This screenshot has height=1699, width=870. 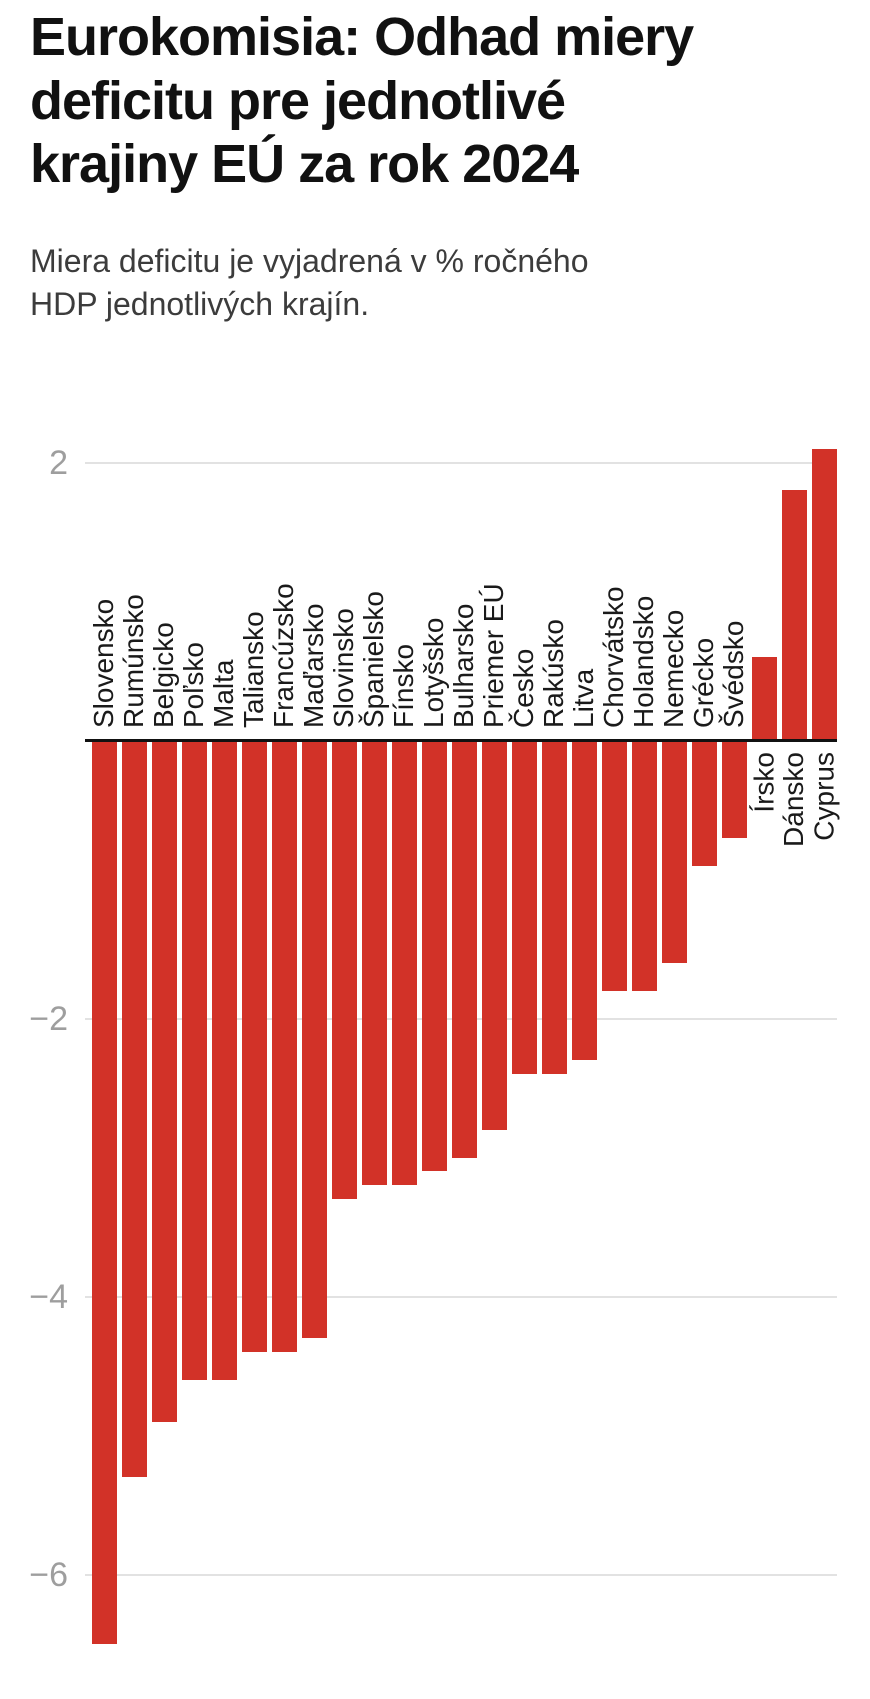 What do you see at coordinates (554, 673) in the screenshot?
I see `bar-label: Rakúsko` at bounding box center [554, 673].